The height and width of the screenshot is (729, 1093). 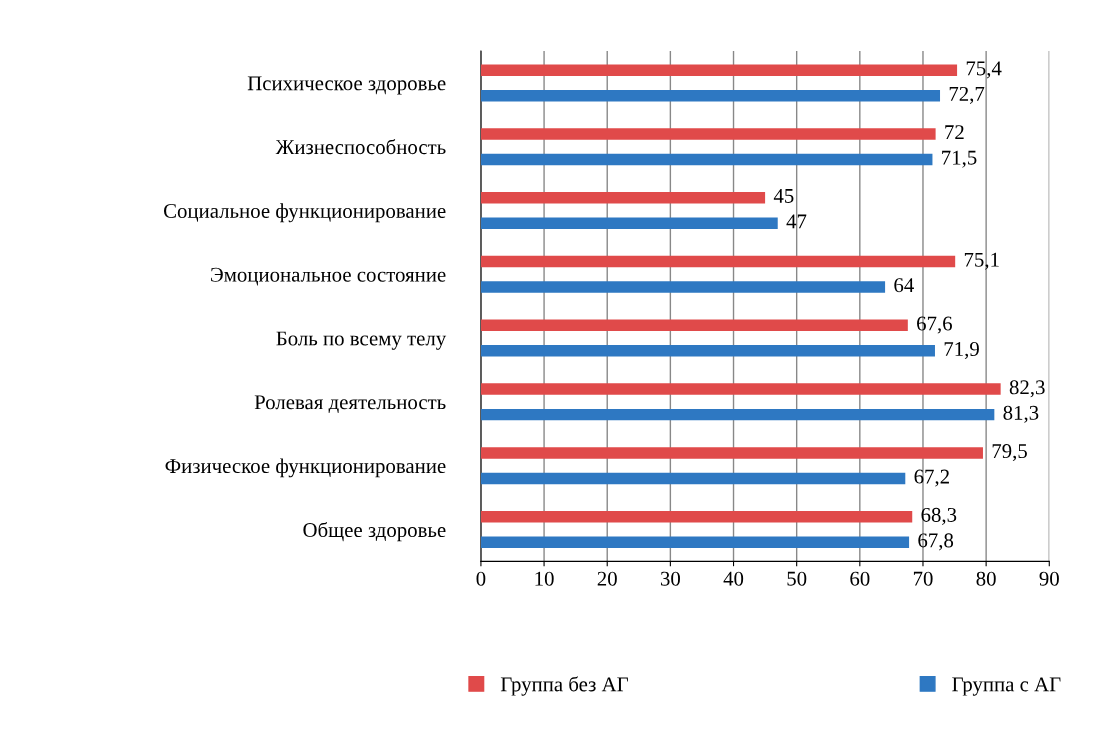 What do you see at coordinates (304, 213) in the screenshot?
I see `y-tick-label: Социальное функционирование` at bounding box center [304, 213].